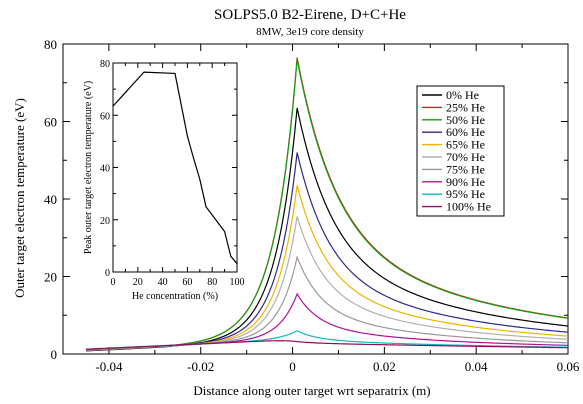  What do you see at coordinates (187, 282) in the screenshot?
I see `inset-x-tick-label: 60` at bounding box center [187, 282].